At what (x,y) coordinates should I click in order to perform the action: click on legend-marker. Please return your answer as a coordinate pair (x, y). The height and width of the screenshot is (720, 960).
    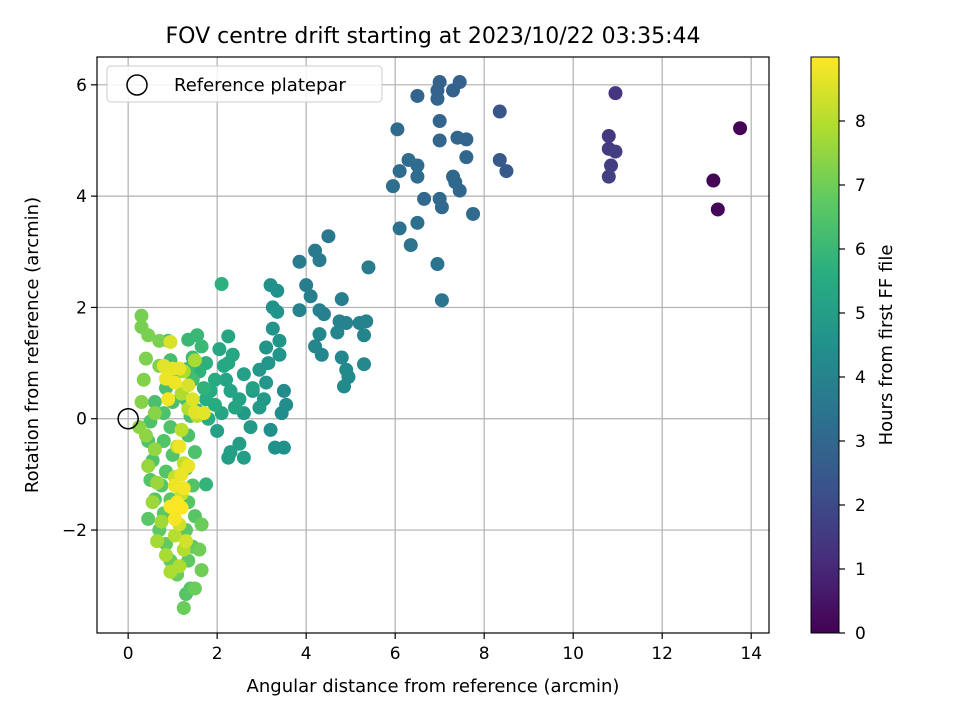
    Looking at the image, I should click on (137, 85).